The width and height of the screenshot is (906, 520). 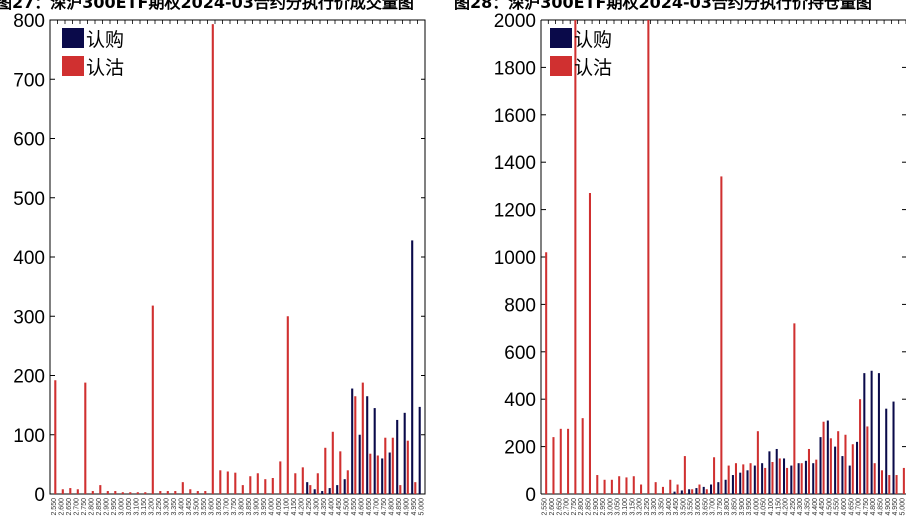 I want to click on x-tick-label: 4.400, so click(x=331, y=507).